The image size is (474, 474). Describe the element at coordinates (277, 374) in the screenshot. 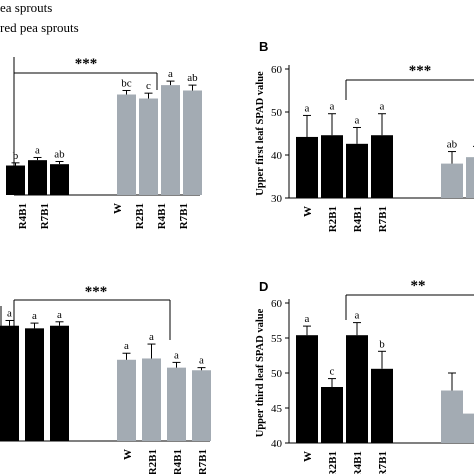

I see `y-tick-label-D: 50` at that location.